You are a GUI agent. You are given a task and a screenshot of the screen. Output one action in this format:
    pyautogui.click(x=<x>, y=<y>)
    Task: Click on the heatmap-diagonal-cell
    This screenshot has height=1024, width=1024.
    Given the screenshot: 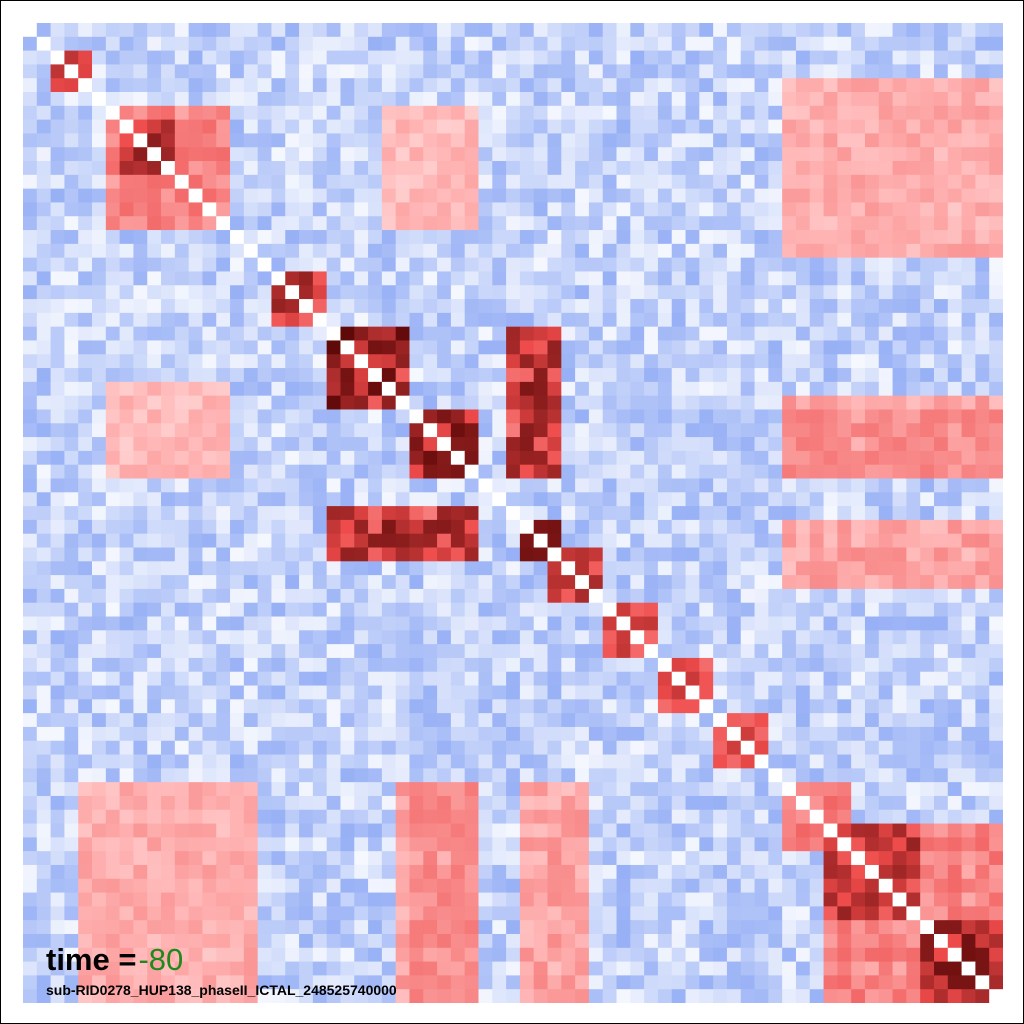 What is the action you would take?
    pyautogui.click(x=692, y=692)
    